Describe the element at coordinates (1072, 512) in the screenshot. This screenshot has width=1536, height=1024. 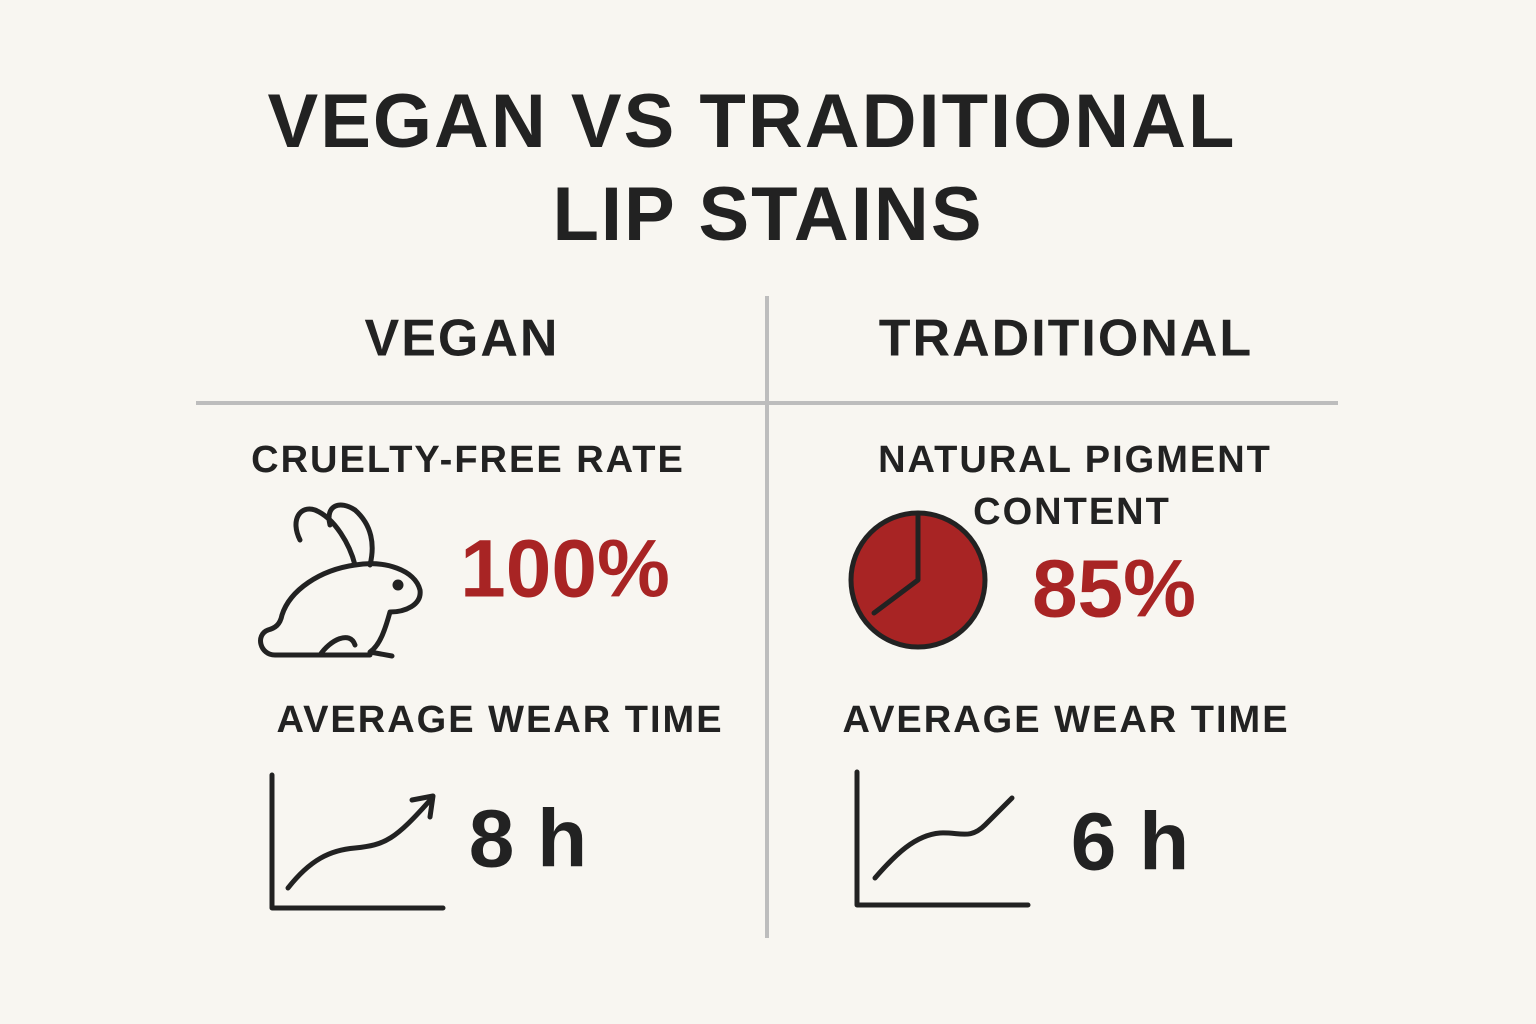
I see `metric-label: CONTENT` at that location.